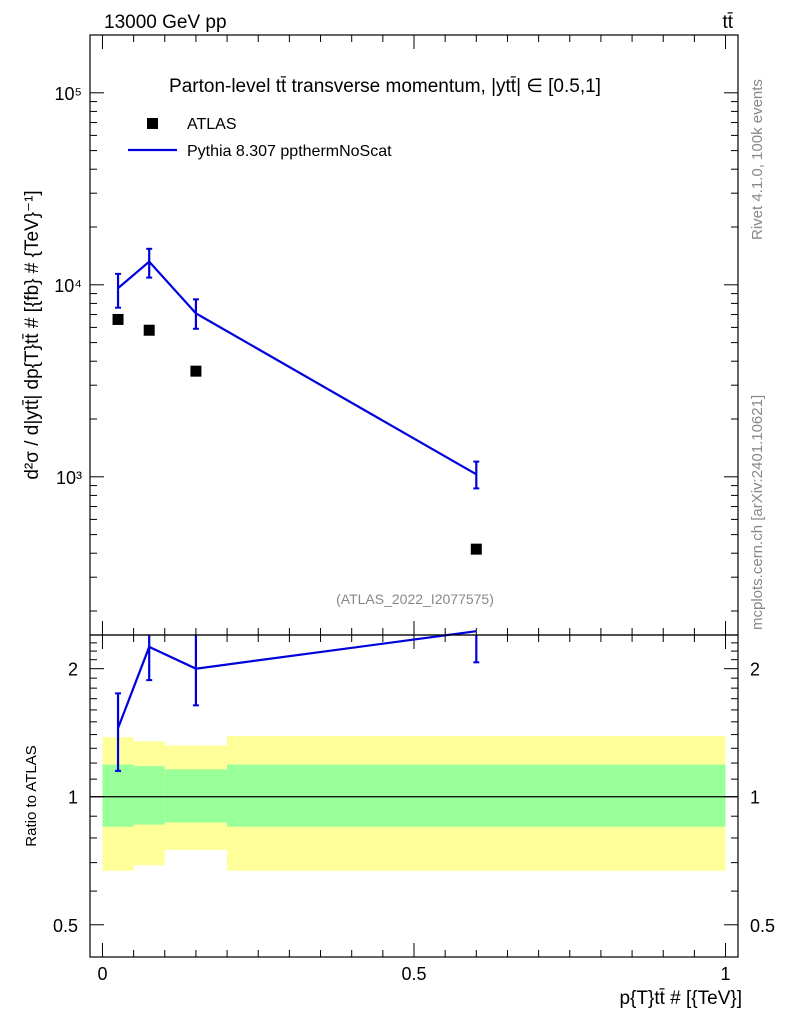 This screenshot has height=1024, width=786. I want to click on energy-label: 13000 GeV pp, so click(165, 22).